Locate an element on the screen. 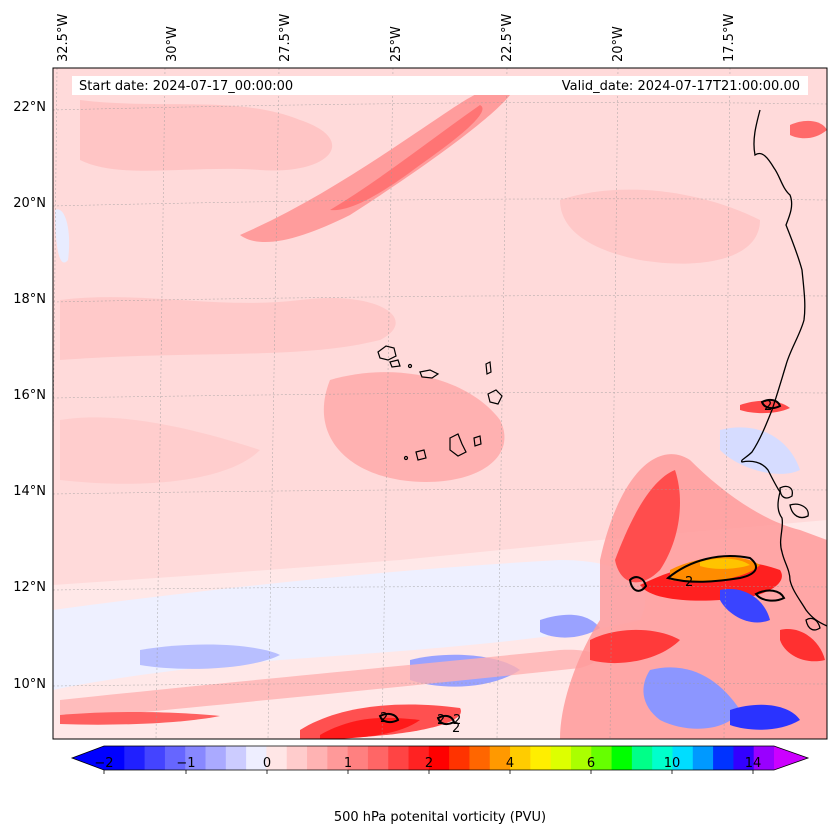 Image resolution: width=837 pixels, height=836 pixels. start-date-label: Start date: 2024-07-17_00:00:00 is located at coordinates (186, 86).